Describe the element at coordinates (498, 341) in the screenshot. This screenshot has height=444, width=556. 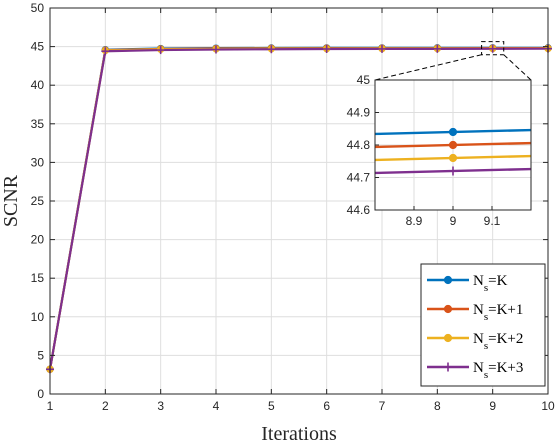
I see `legend-label: Ns=K+2` at that location.